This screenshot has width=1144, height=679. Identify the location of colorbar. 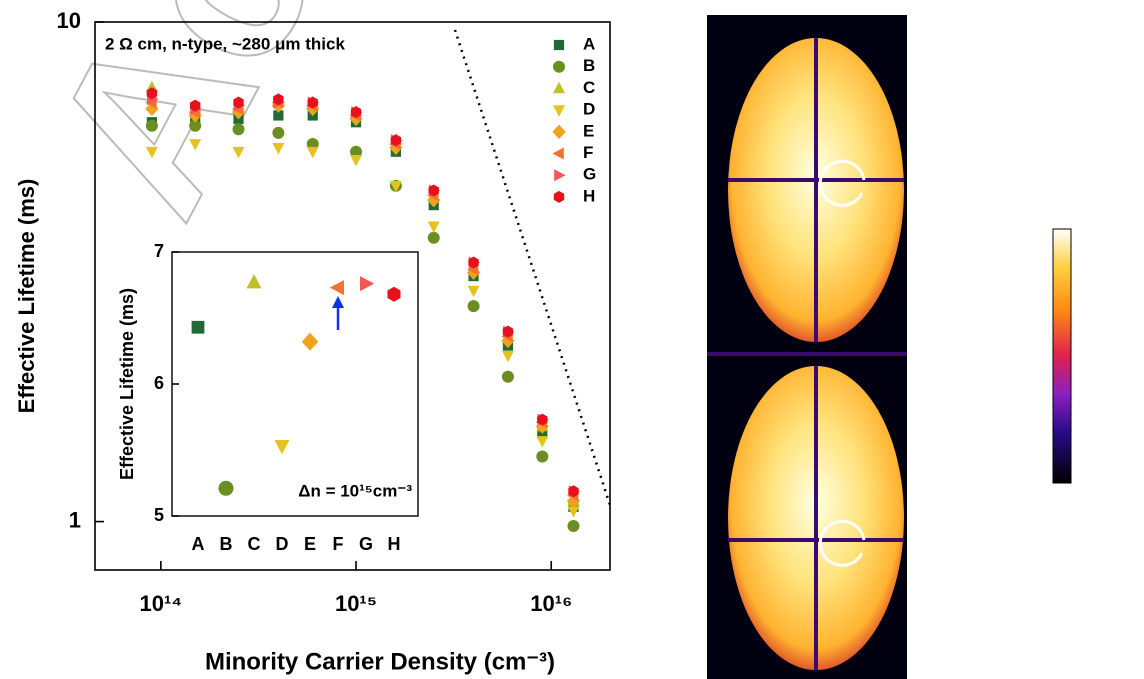
(1062, 356).